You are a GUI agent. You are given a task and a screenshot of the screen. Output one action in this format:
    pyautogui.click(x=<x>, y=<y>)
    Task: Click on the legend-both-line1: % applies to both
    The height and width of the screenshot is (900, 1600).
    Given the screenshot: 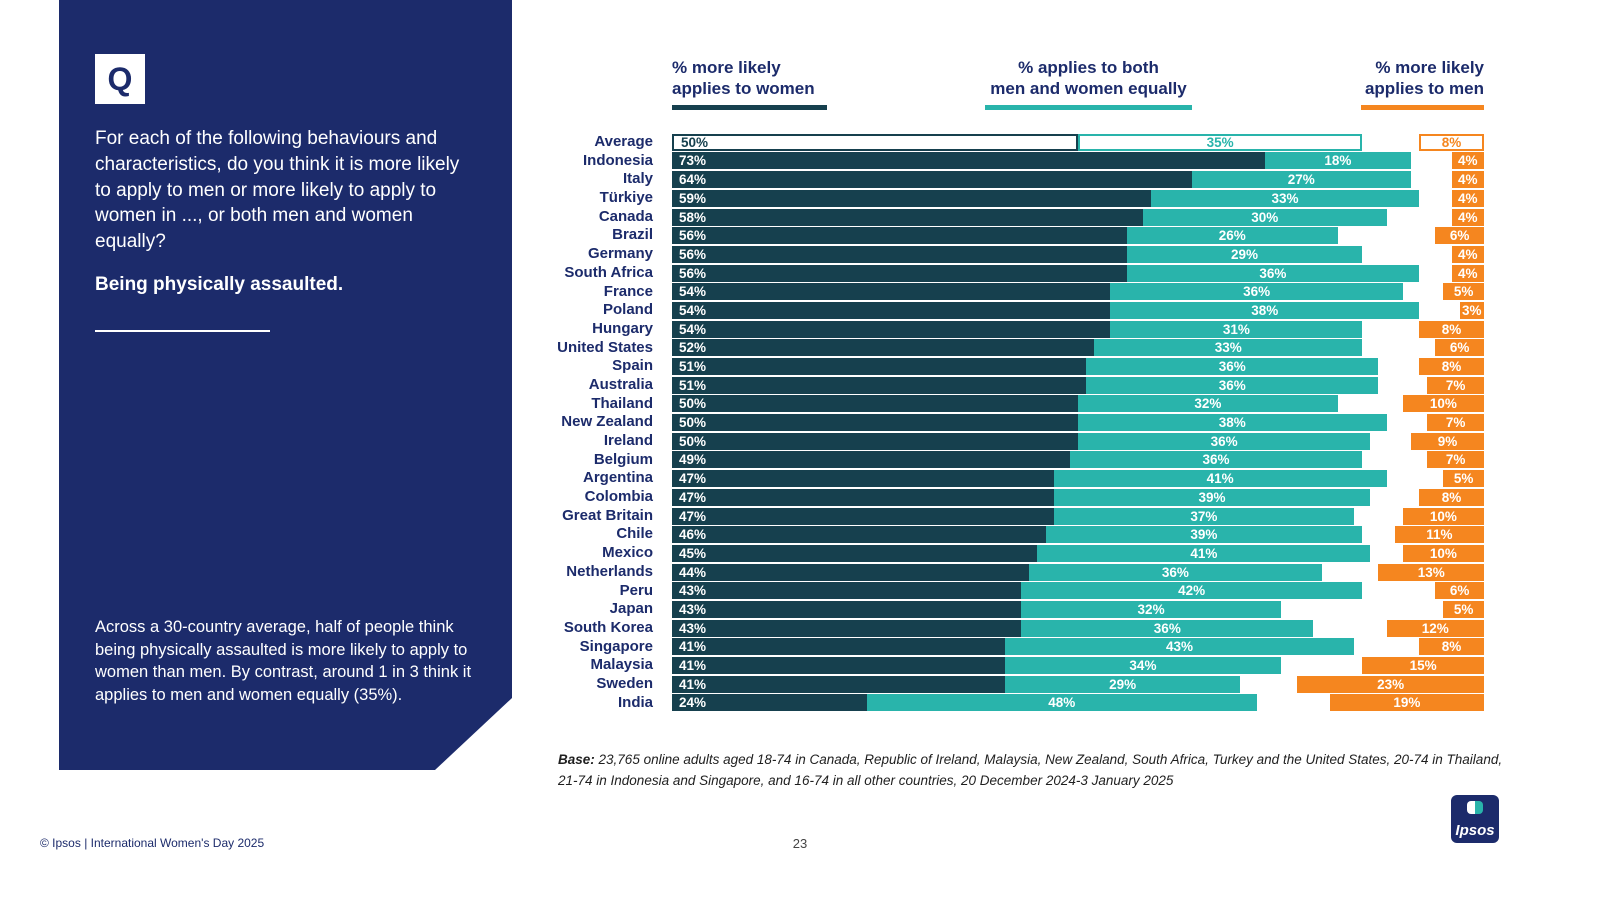 What is the action you would take?
    pyautogui.click(x=1088, y=67)
    